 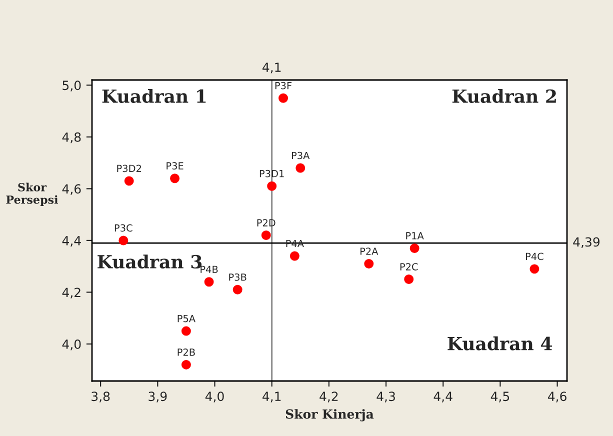 I want to click on annotation: Kuadran 2, so click(x=504, y=96).